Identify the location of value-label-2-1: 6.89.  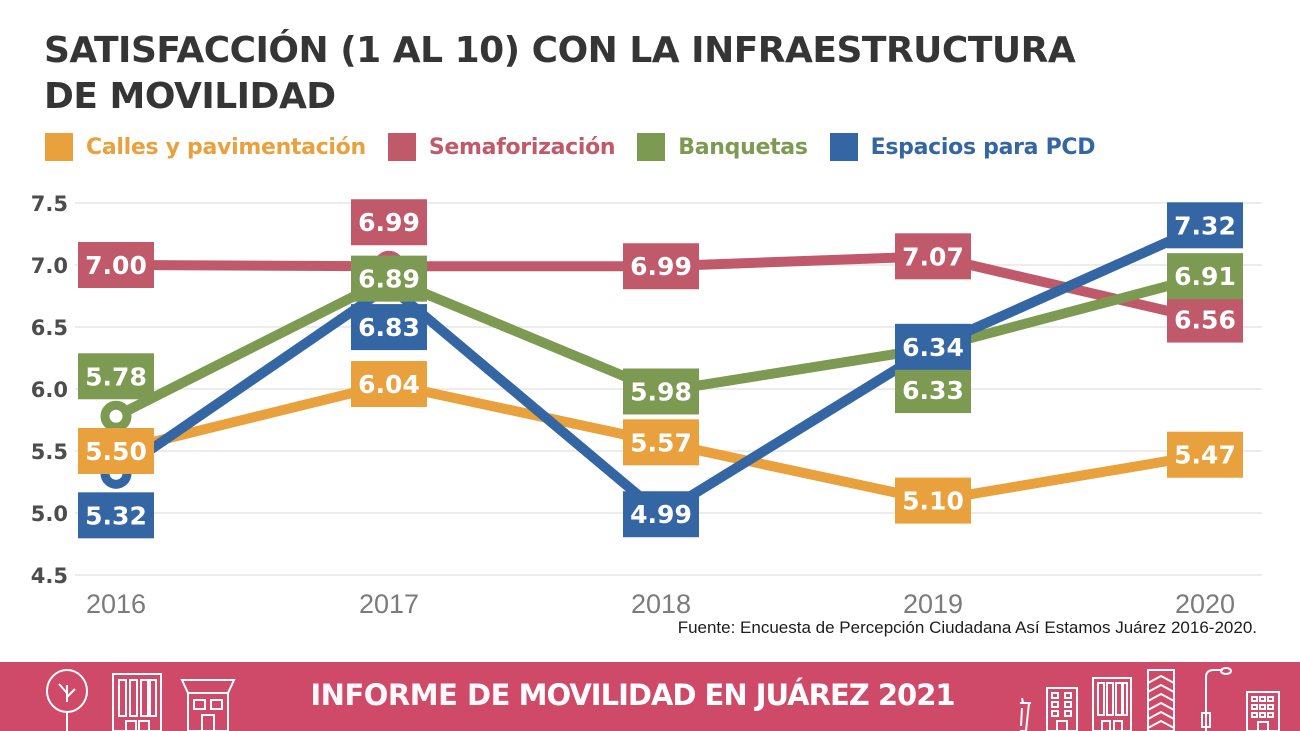
(389, 278).